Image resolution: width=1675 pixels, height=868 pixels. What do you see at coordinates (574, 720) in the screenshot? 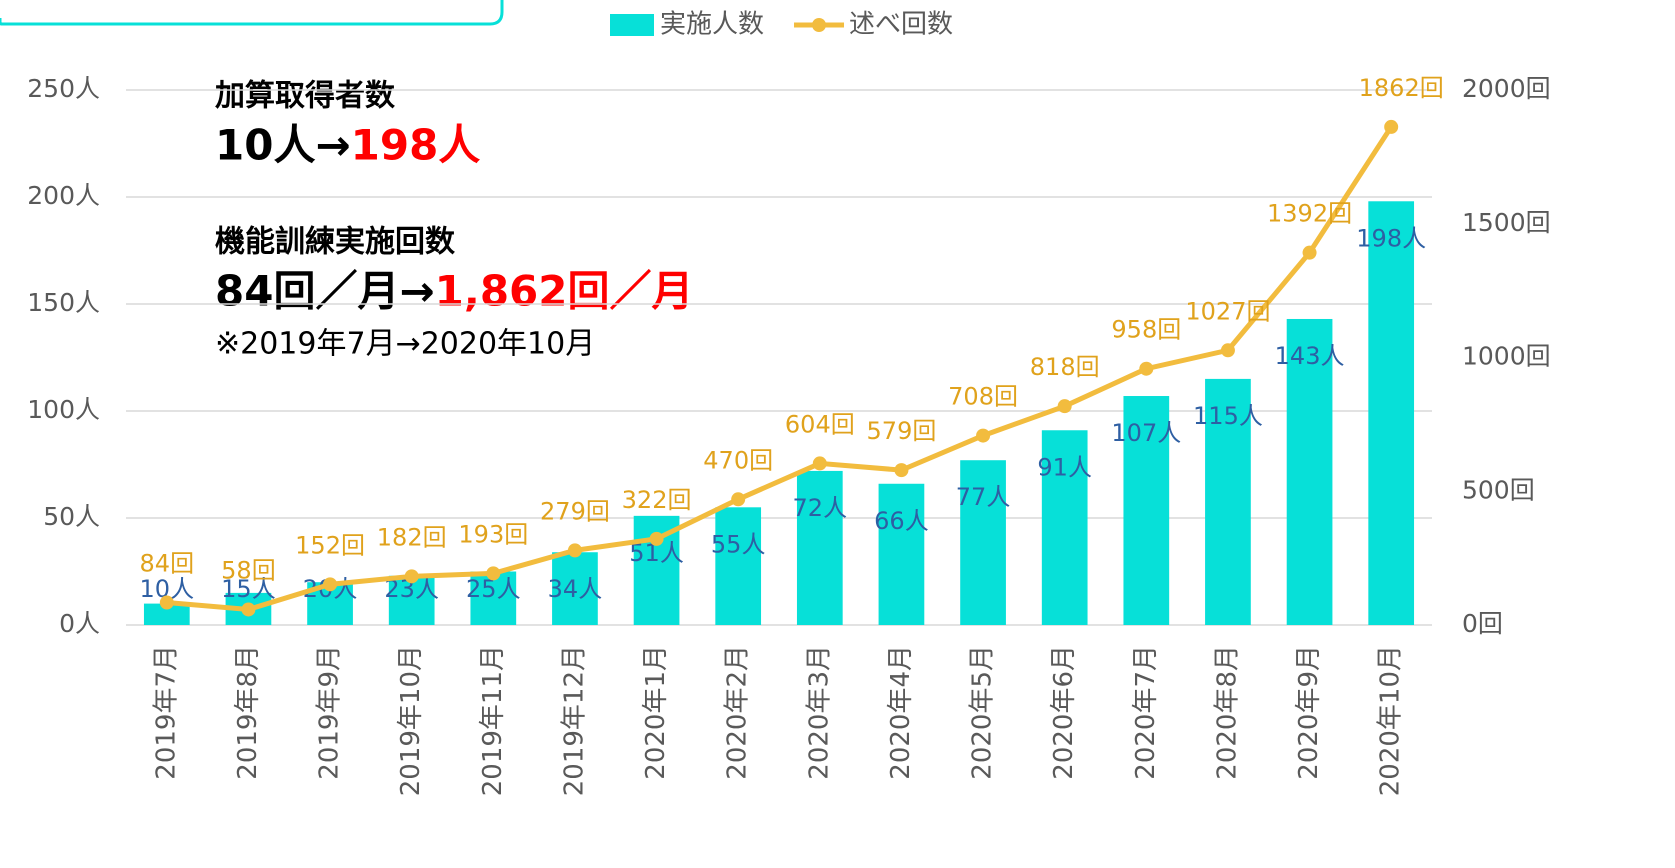
I see `x-tick-label: 2019年12月` at bounding box center [574, 720].